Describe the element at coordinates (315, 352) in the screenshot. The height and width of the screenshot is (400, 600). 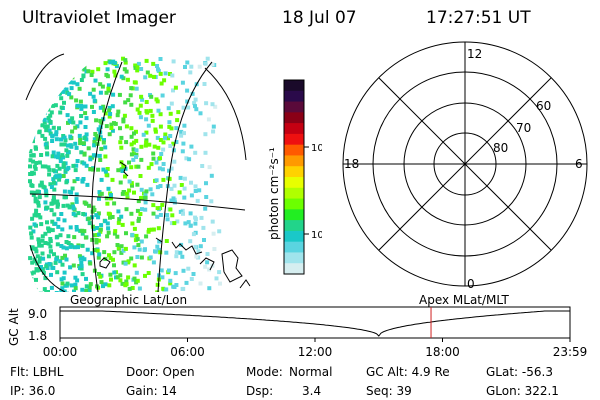
I see `x-tick-label: 12:00` at that location.